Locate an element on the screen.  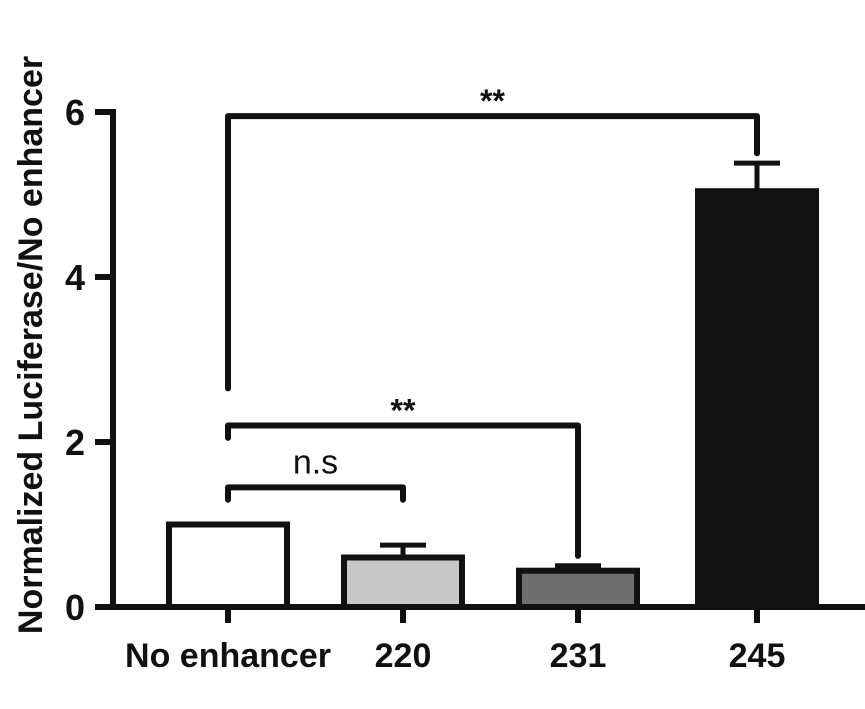
y-tick-label: 4 is located at coordinates (75, 277).